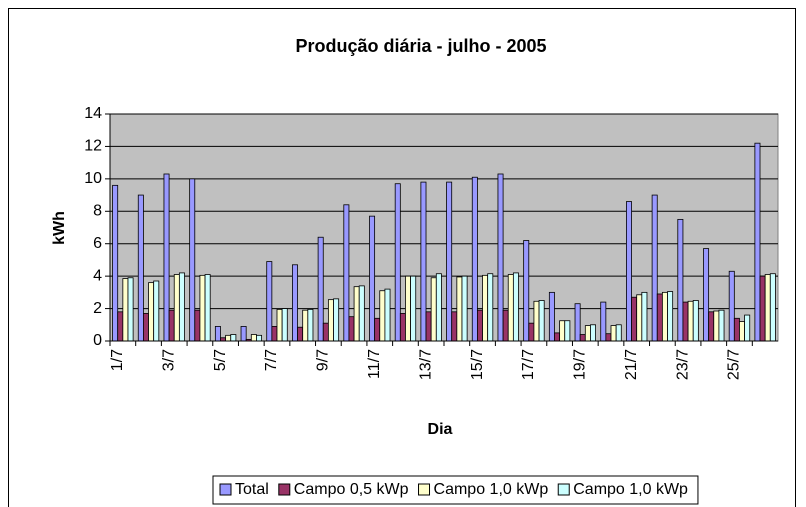  Describe the element at coordinates (734, 364) in the screenshot. I see `x-tick-label: 25/7` at that location.